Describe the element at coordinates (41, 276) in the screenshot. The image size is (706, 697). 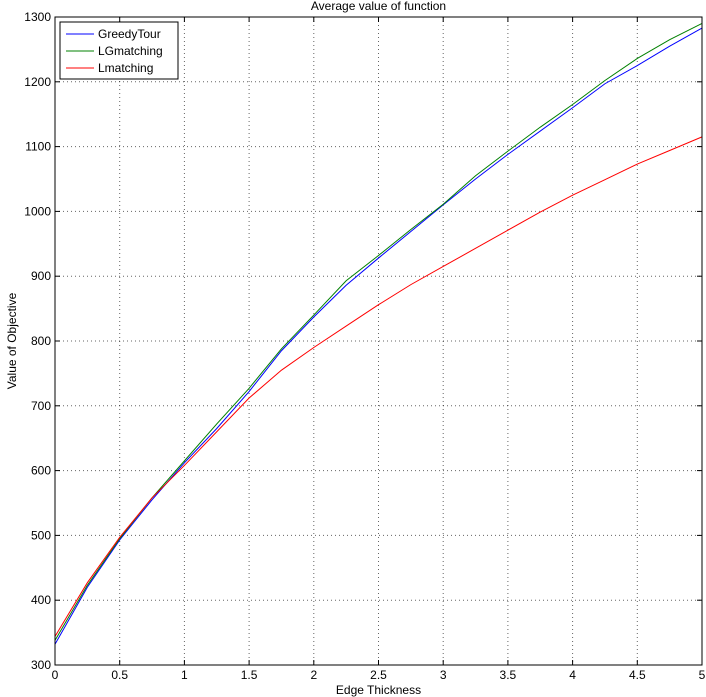
I see `y-tick-label: 900` at that location.